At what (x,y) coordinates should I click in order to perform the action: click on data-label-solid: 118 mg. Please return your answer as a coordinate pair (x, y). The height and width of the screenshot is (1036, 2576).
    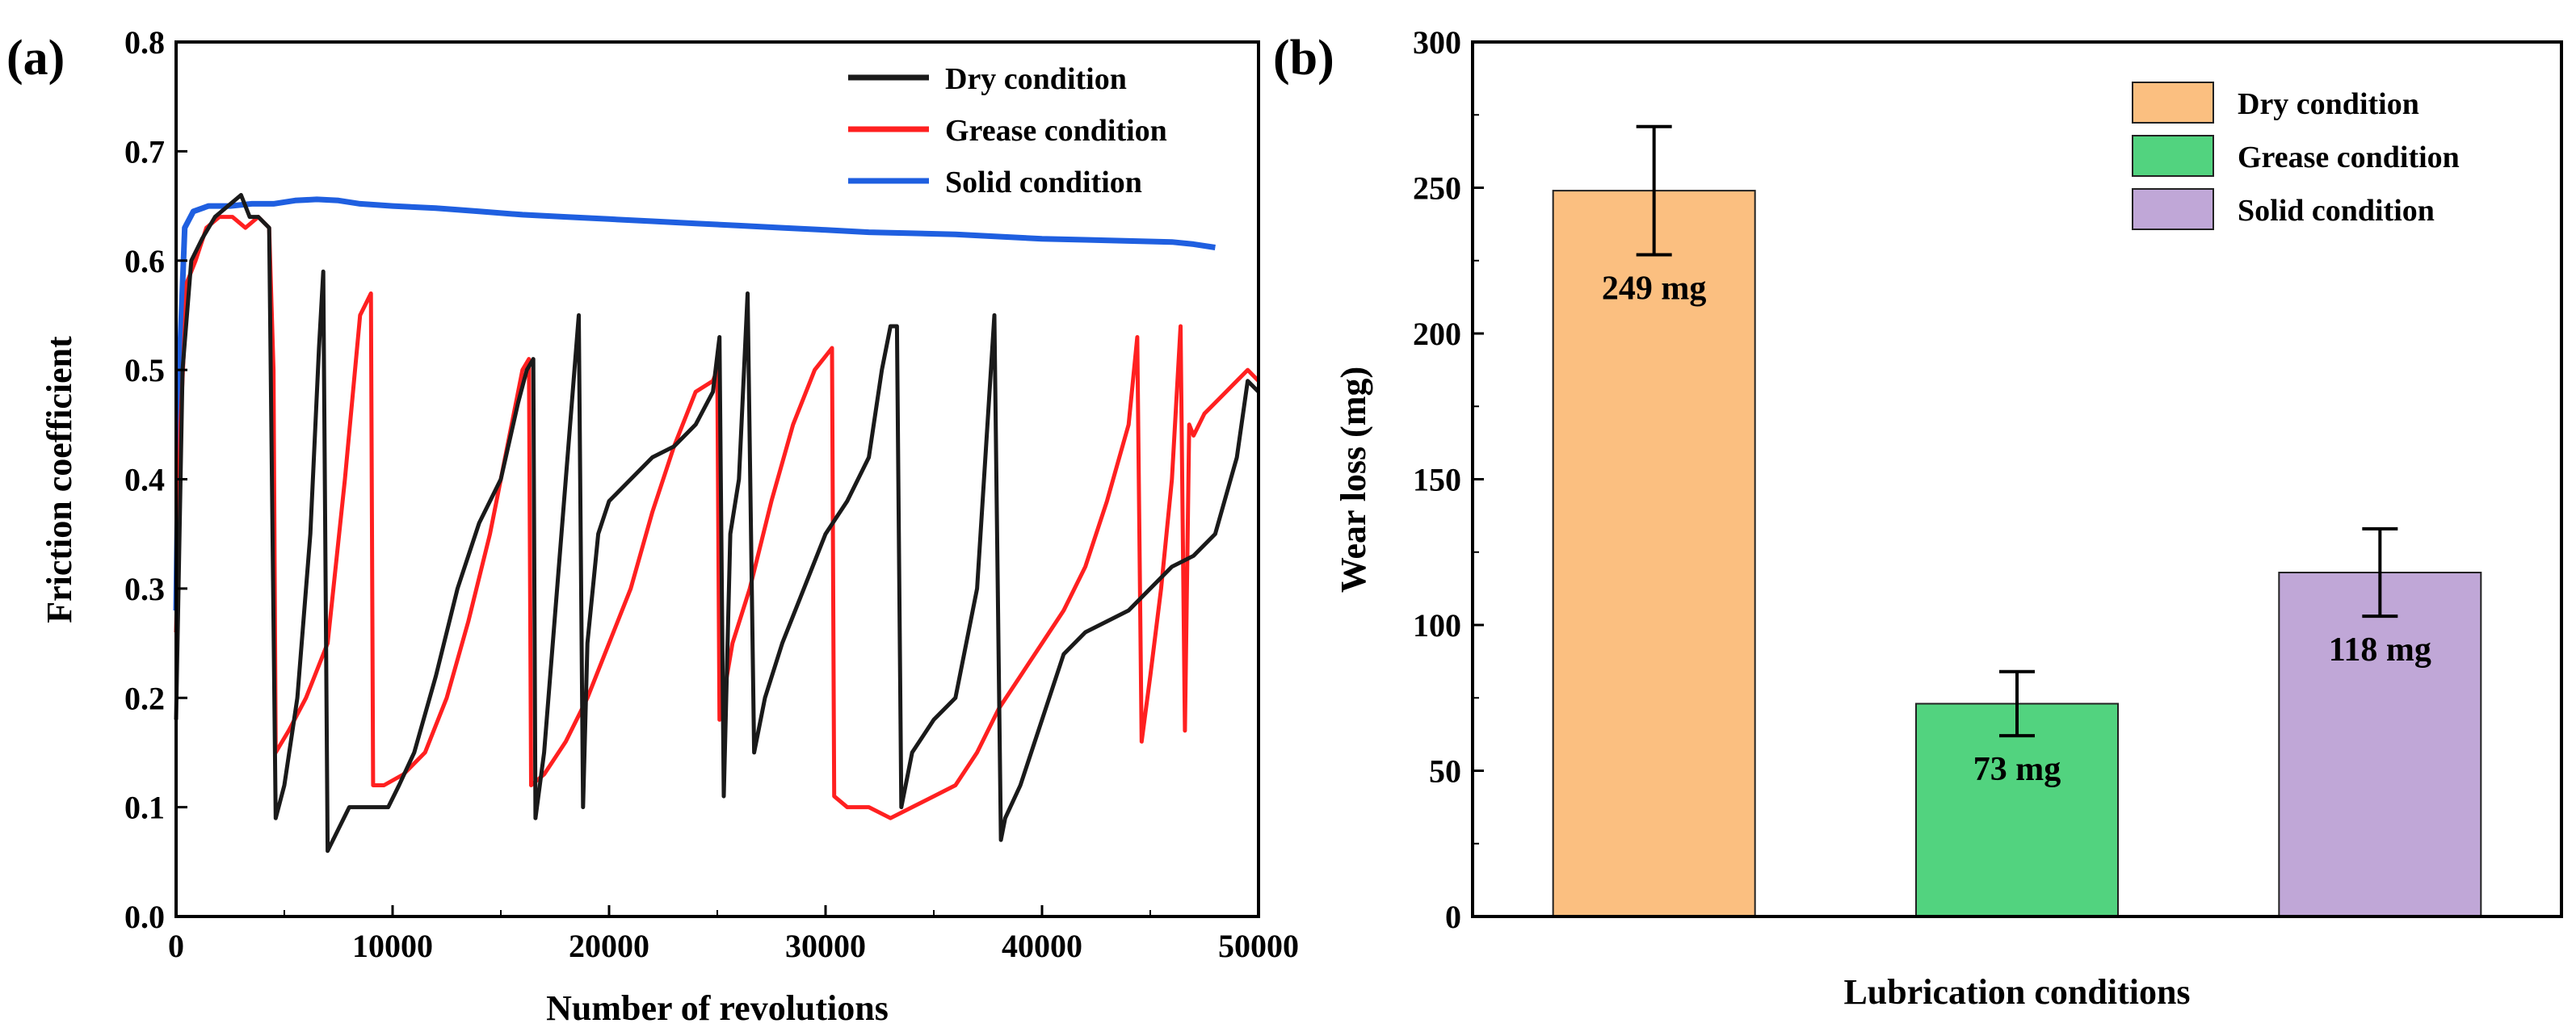
    Looking at the image, I should click on (2380, 650).